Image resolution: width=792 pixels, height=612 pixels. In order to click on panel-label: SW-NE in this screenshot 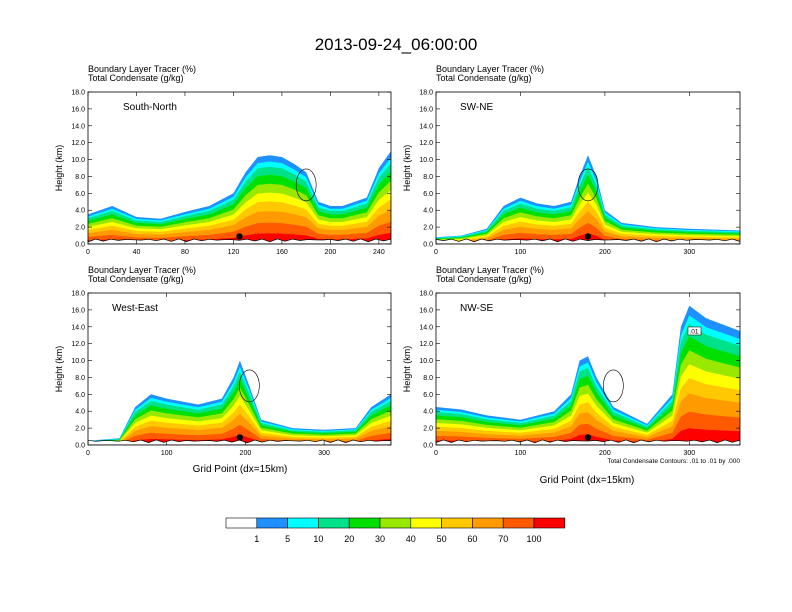, I will do `click(476, 107)`.